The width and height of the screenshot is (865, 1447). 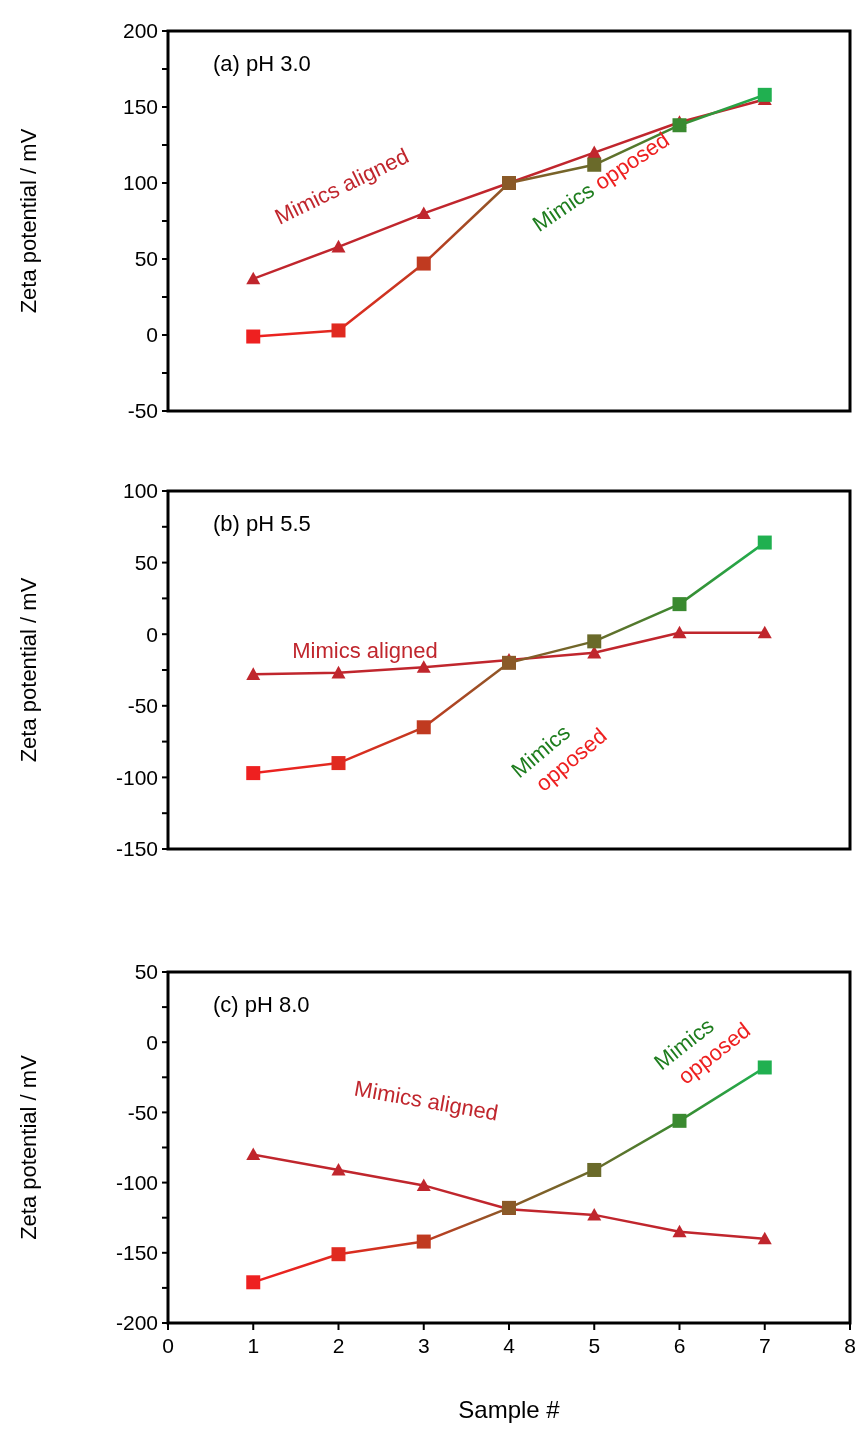 What do you see at coordinates (594, 1345) in the screenshot?
I see `x-tick-label: 5` at bounding box center [594, 1345].